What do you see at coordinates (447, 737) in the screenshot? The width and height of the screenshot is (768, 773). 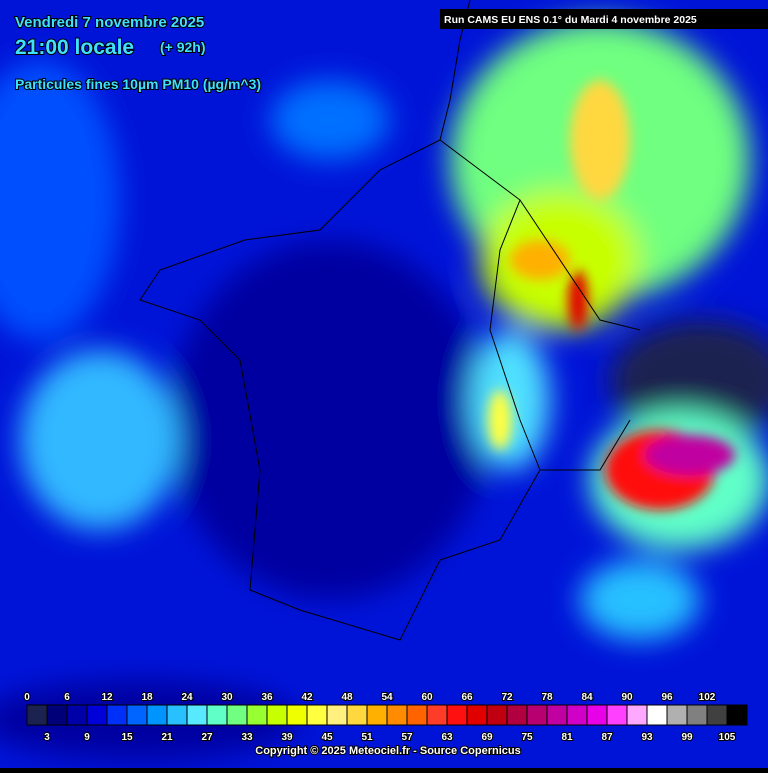 I see `legend-tick-label: 63` at bounding box center [447, 737].